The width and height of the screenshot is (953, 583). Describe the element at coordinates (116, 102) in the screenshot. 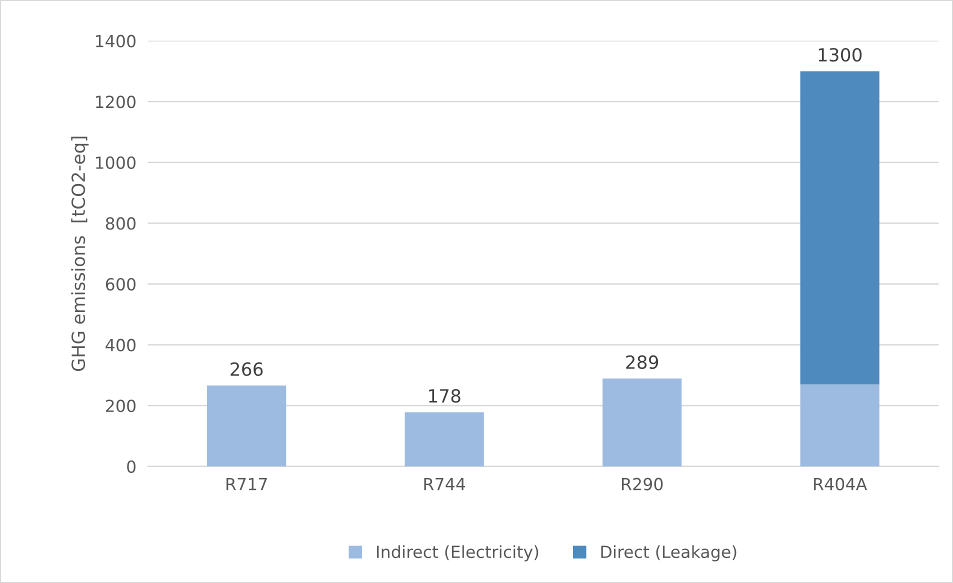

I see `y-tick-label: 1200` at that location.